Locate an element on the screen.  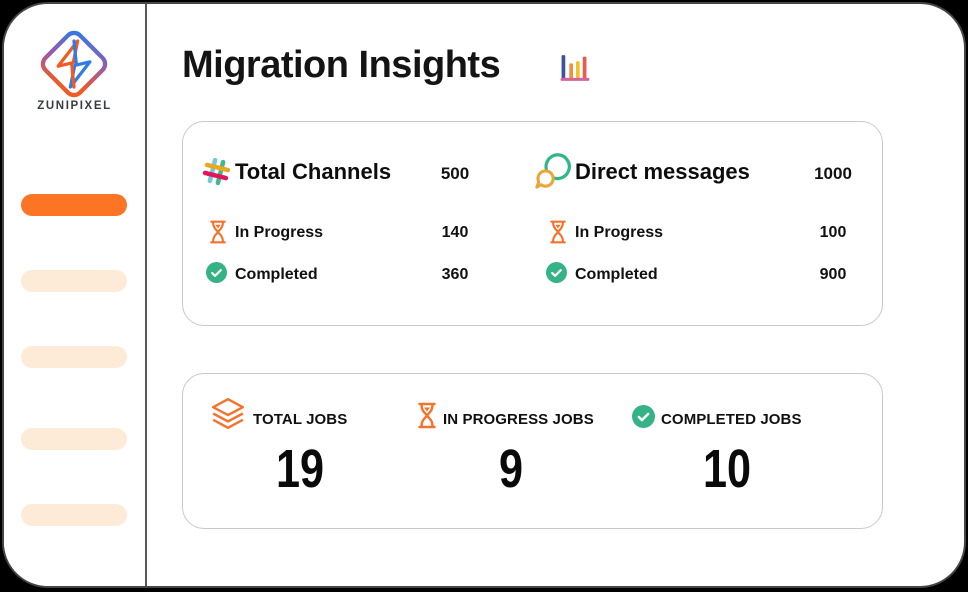
section-total: 1000 is located at coordinates (833, 173).